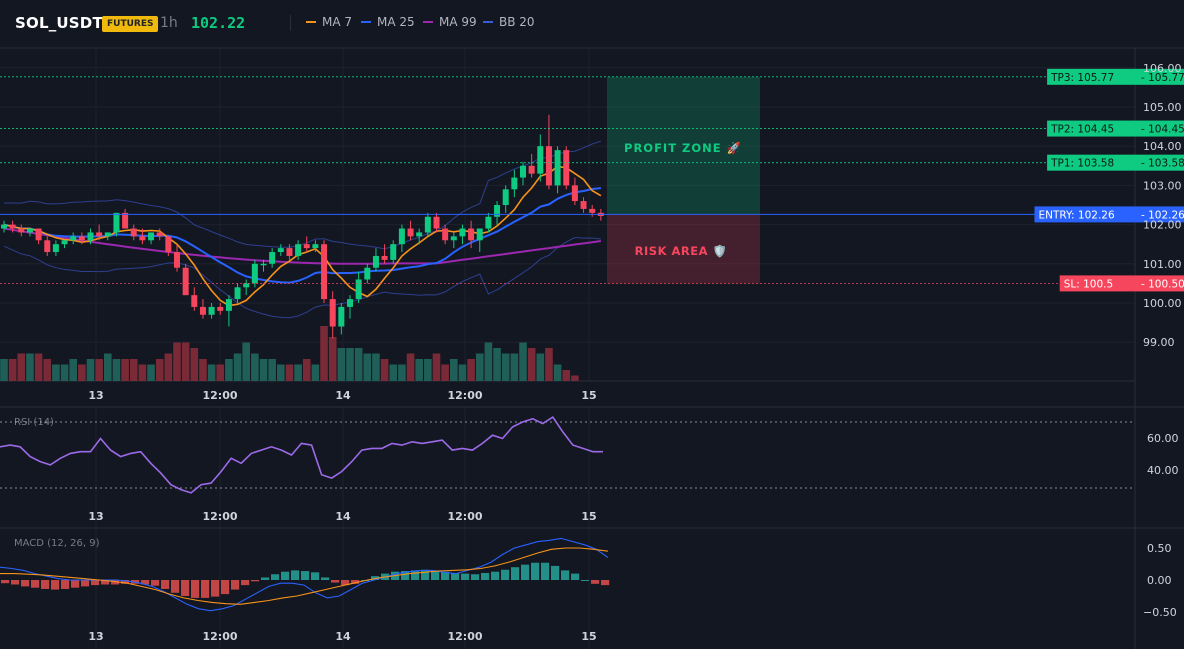 Image resolution: width=1184 pixels, height=649 pixels. I want to click on risk-zone-label: RISK AREA 🛡️, so click(681, 251).